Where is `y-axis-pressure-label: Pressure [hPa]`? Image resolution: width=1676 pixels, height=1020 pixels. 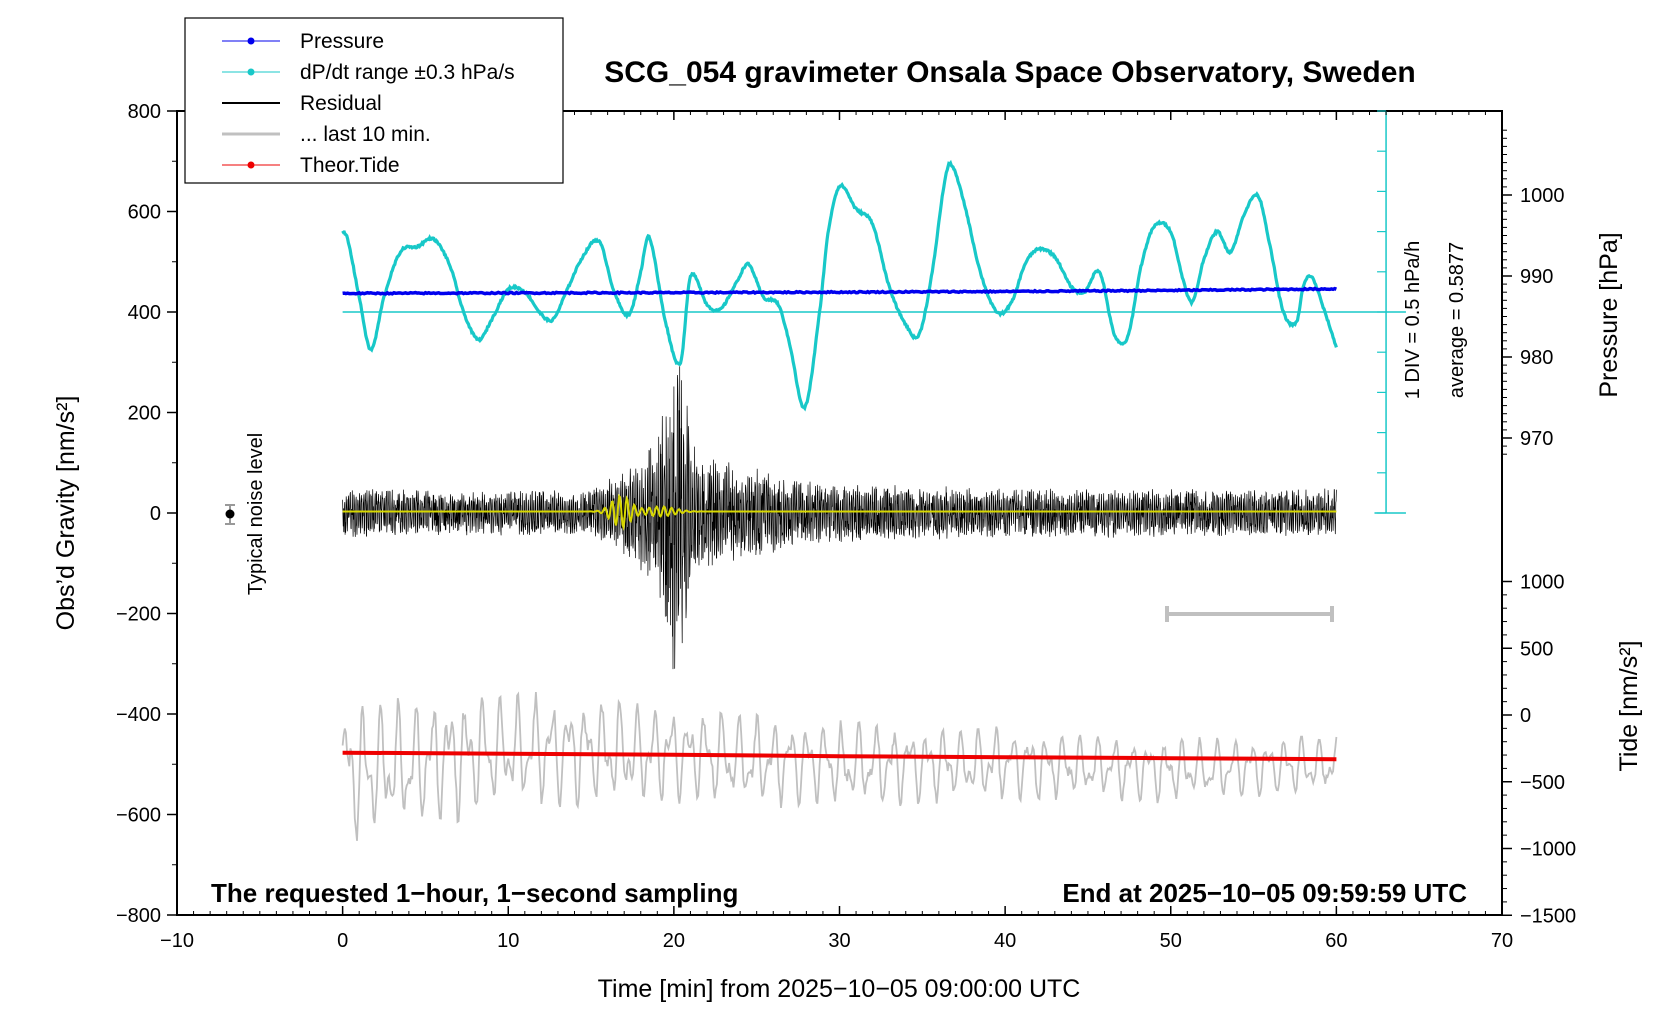
y-axis-pressure-label: Pressure [hPa] is located at coordinates (1609, 314).